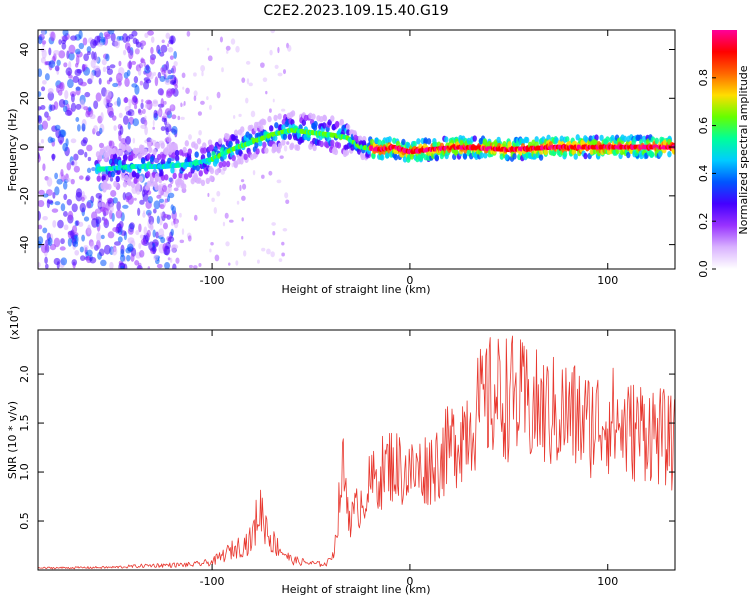 This screenshot has height=600, width=750. I want to click on figure-title: C2E2.2023.109.15.40.G19, so click(355, 11).